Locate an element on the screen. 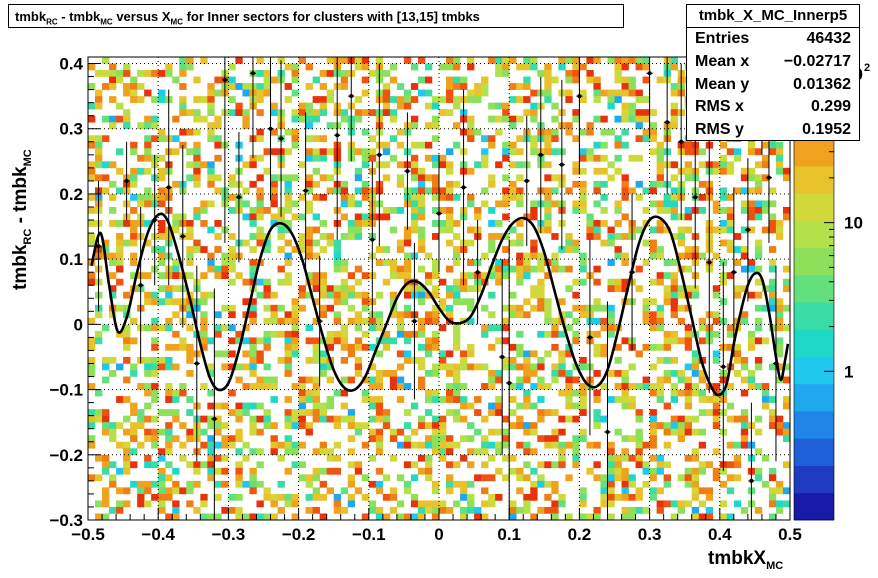  profile-point is located at coordinates (305, 190).